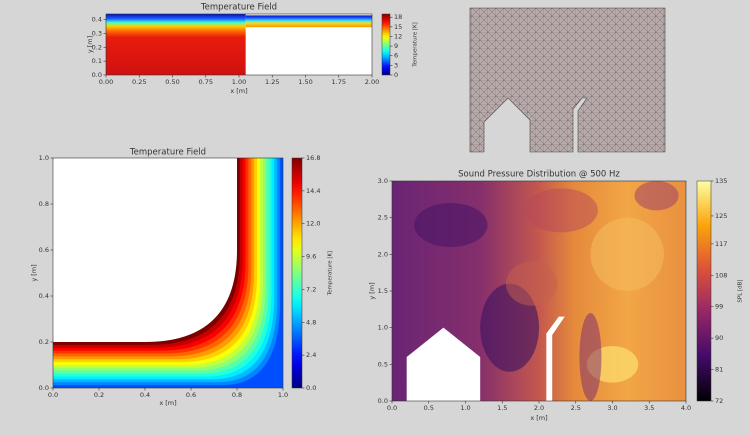 The image size is (750, 436). Describe the element at coordinates (237, 395) in the screenshot. I see `x-tick-label: 0.8` at that location.